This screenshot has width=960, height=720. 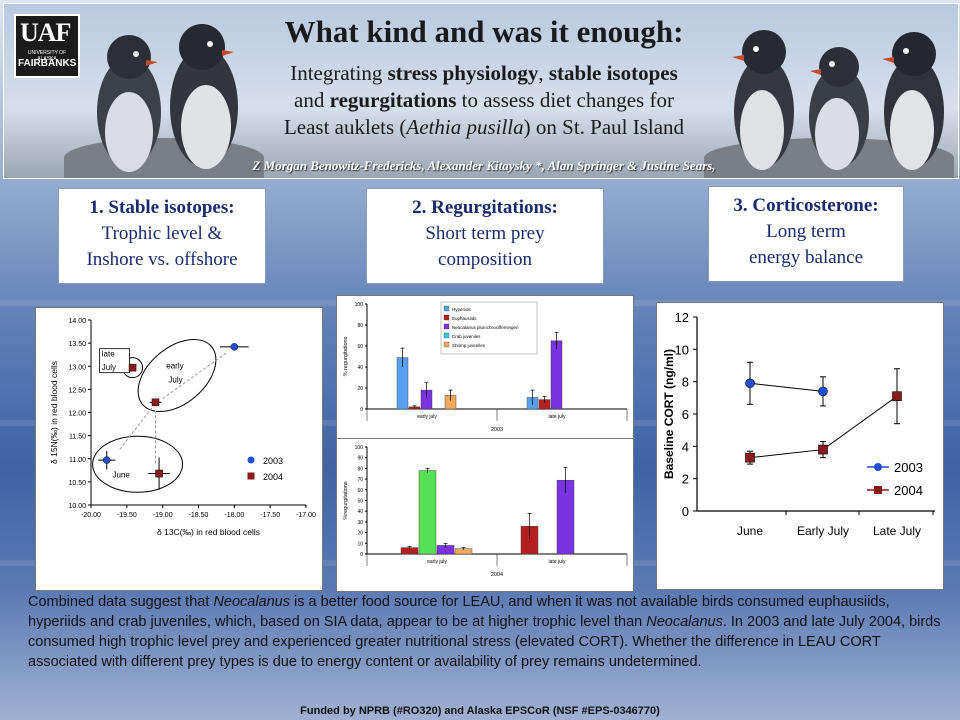 I want to click on section-heading: 1. Stable isotopes:, so click(x=162, y=207).